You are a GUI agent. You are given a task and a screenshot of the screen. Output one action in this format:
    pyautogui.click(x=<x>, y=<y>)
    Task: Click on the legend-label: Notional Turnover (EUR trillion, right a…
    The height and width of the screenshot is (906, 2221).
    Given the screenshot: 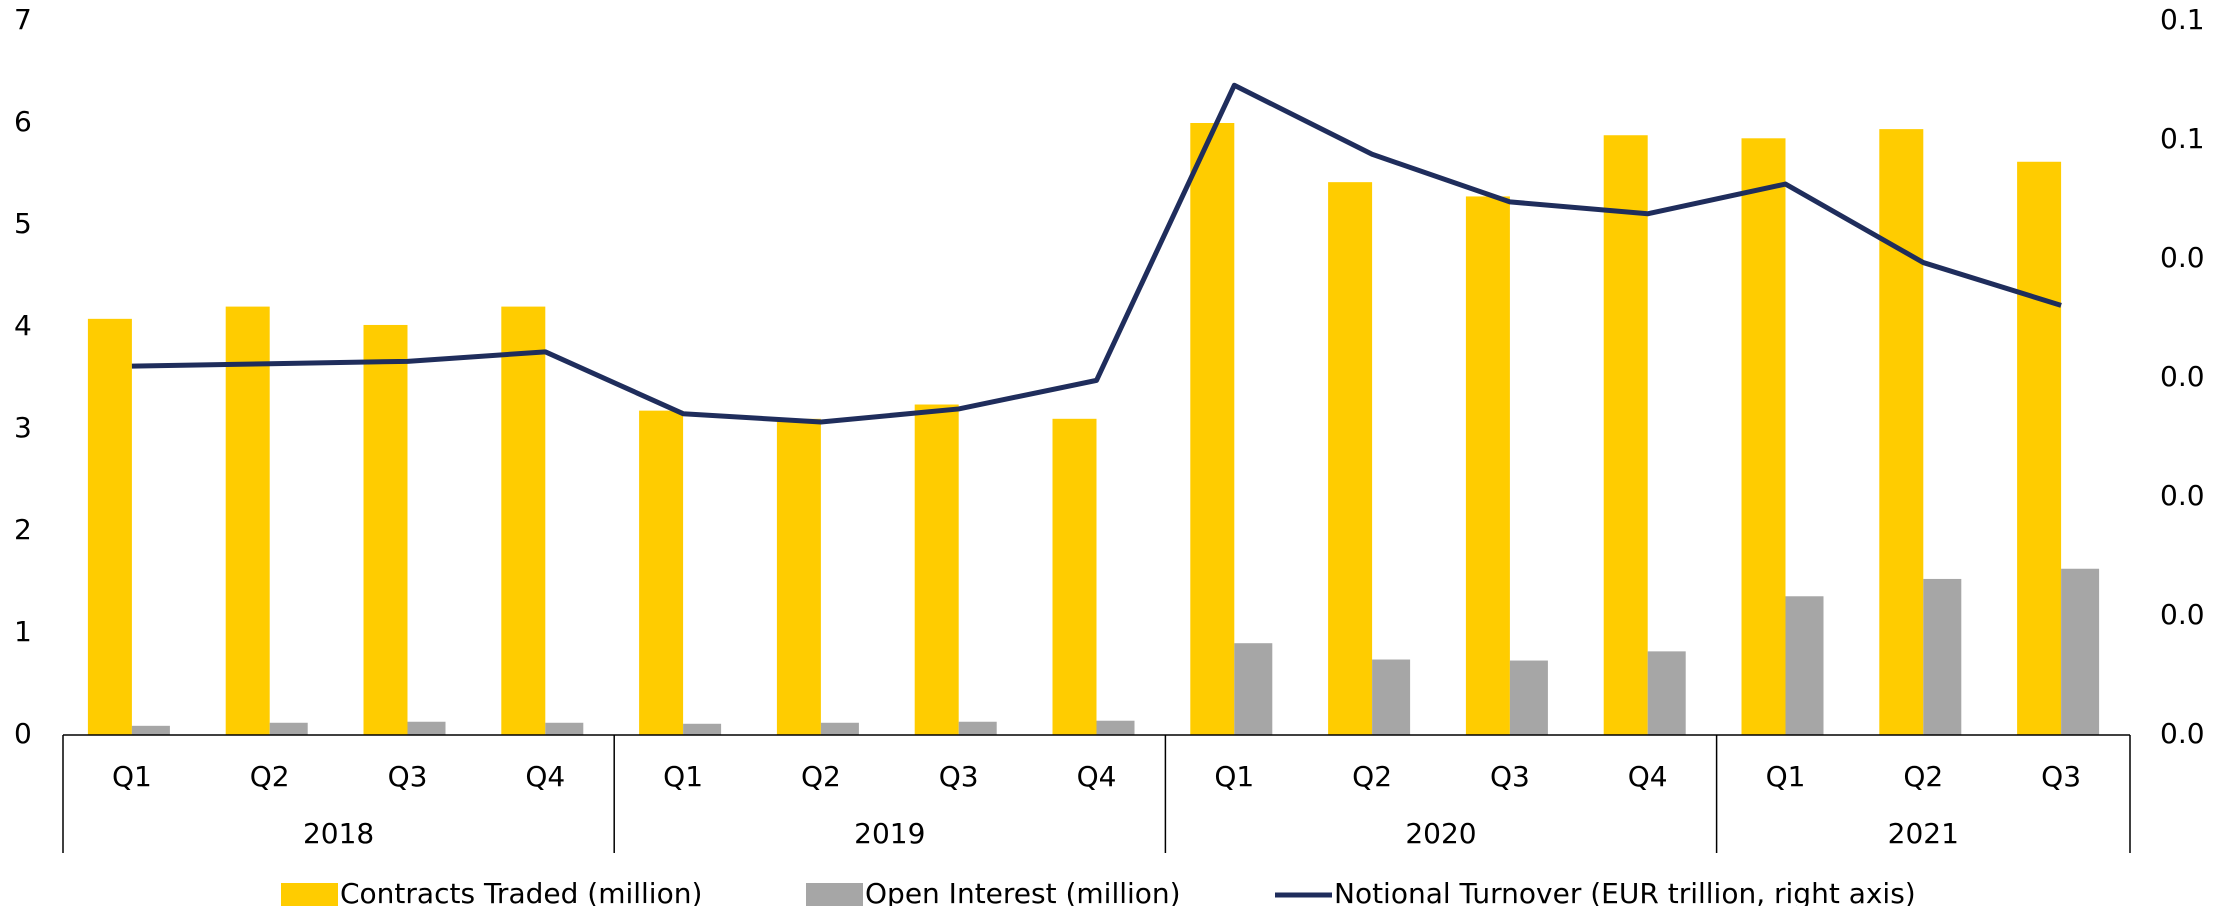 What is the action you would take?
    pyautogui.click(x=1625, y=891)
    